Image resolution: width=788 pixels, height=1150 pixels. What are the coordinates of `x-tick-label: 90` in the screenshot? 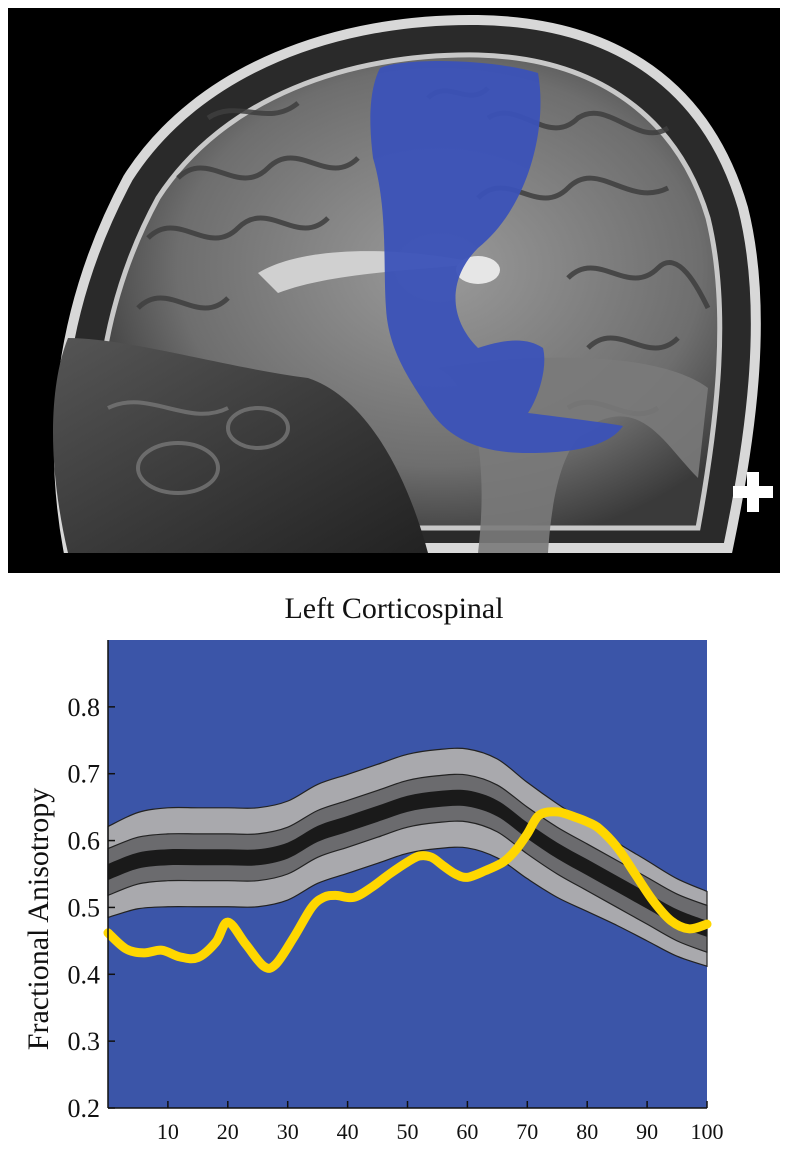 It's located at (647, 1131).